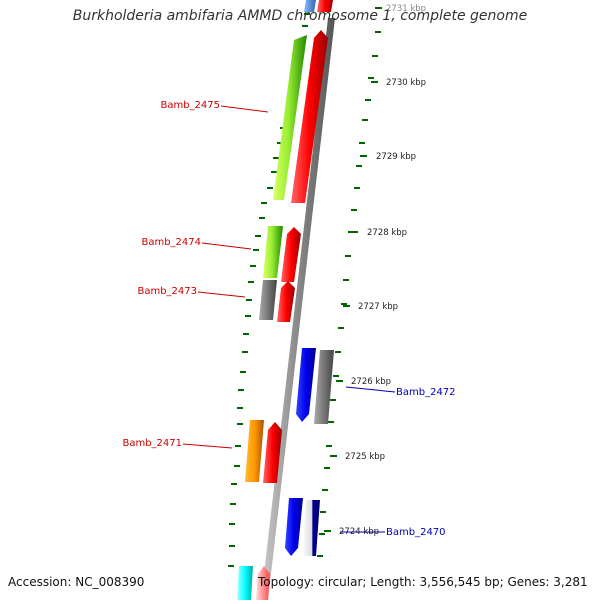 The height and width of the screenshot is (604, 600). I want to click on gene-label: Bamb_2474, so click(171, 242).